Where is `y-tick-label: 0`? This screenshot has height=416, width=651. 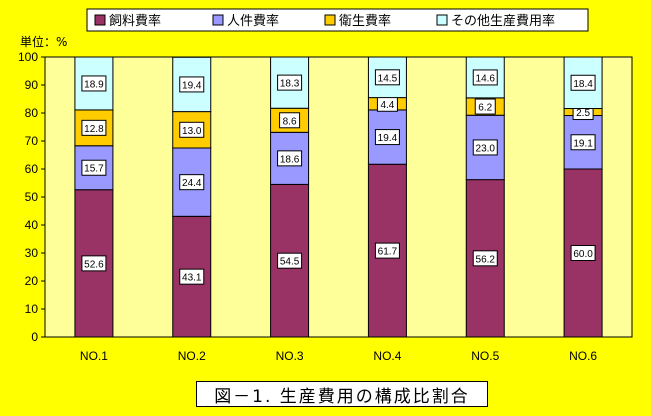 y-tick-label: 0 is located at coordinates (34, 337).